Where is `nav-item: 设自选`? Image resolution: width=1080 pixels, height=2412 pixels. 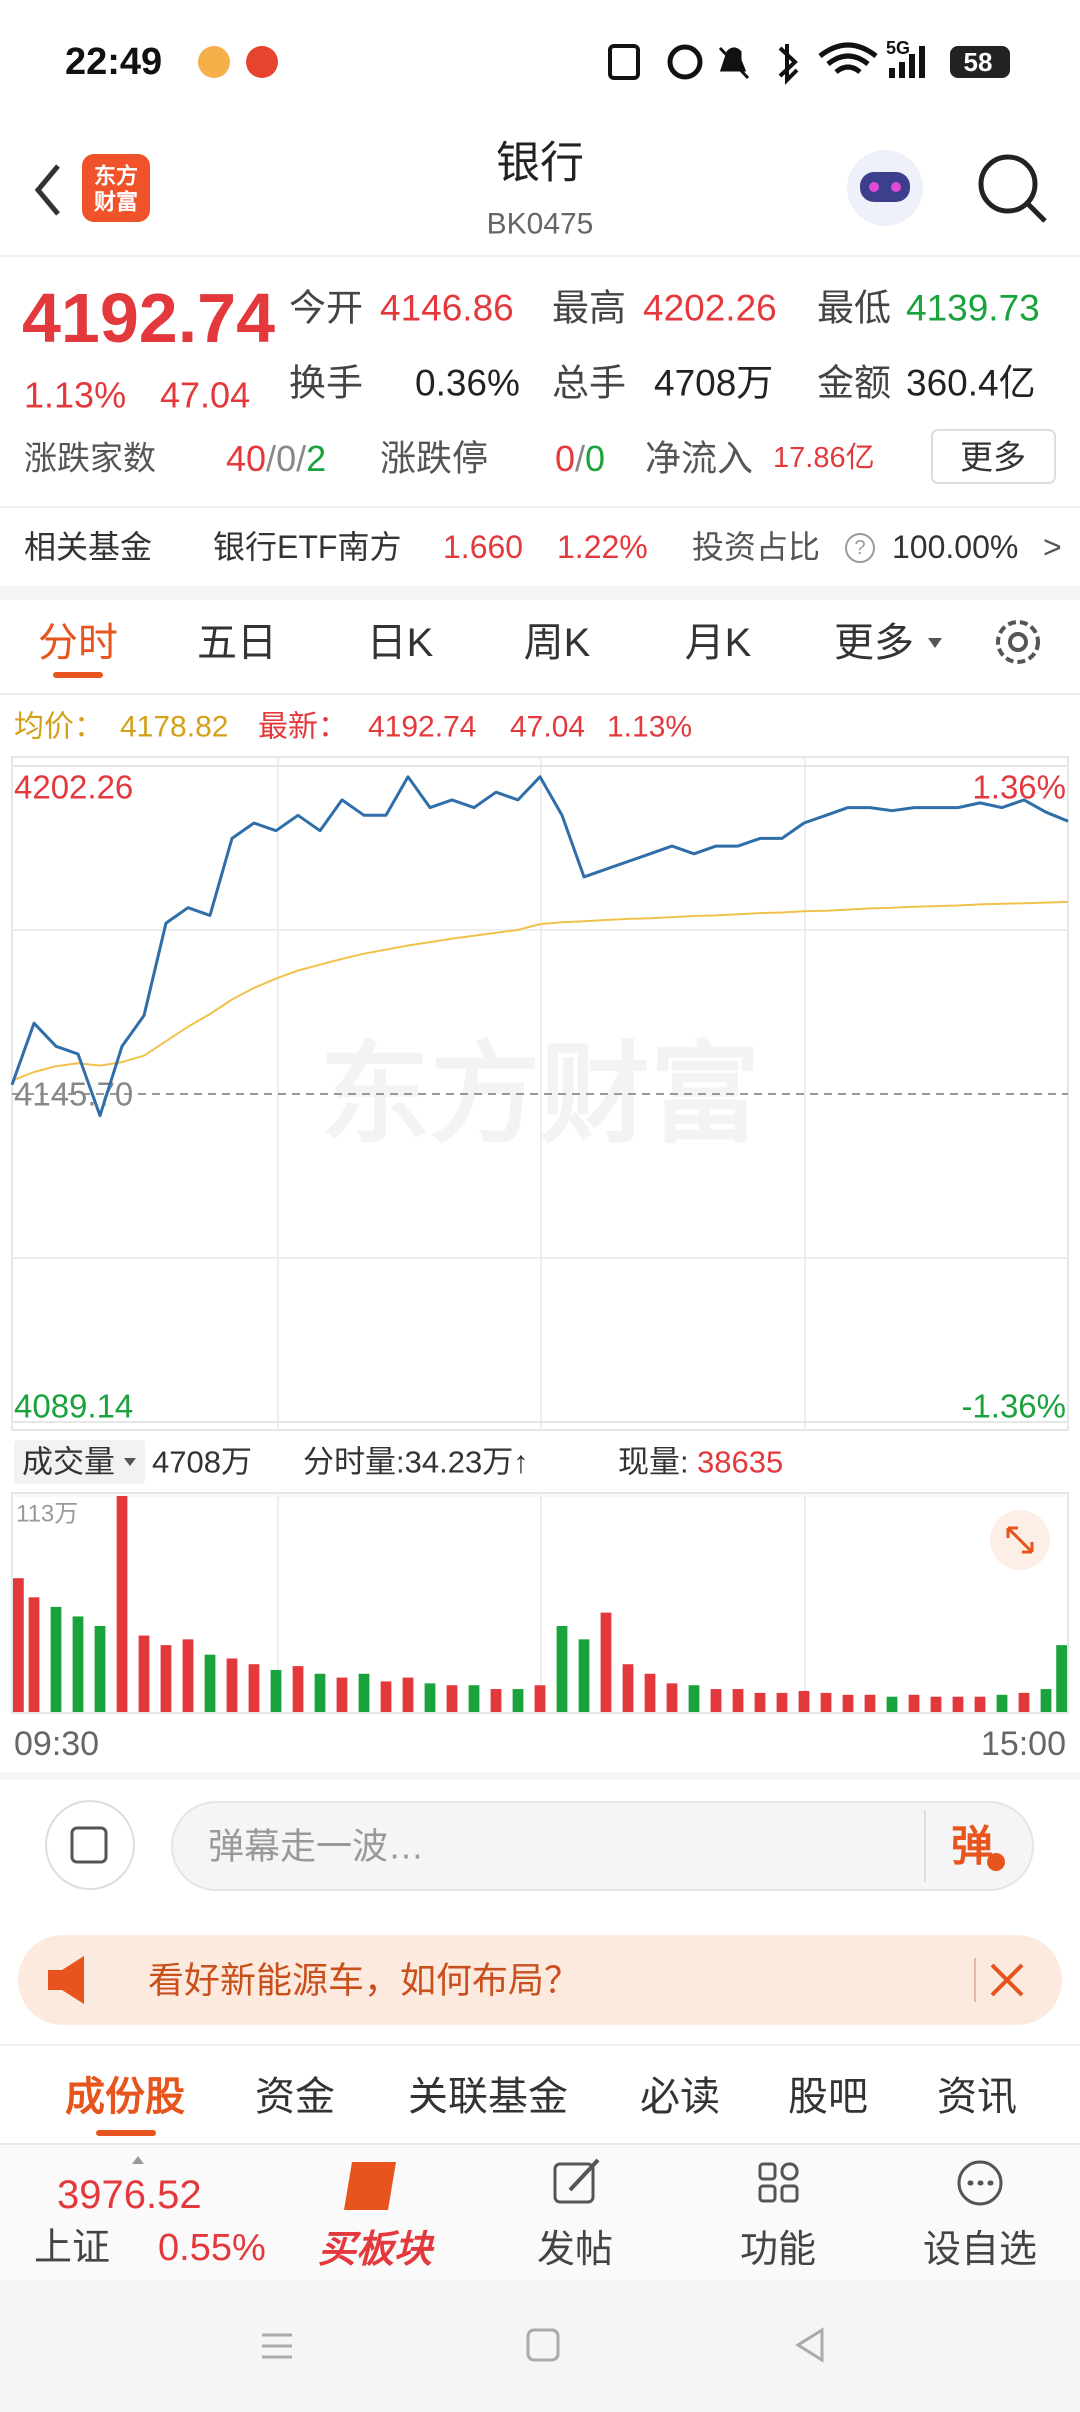
nav-item: 设自选 is located at coordinates (980, 2250).